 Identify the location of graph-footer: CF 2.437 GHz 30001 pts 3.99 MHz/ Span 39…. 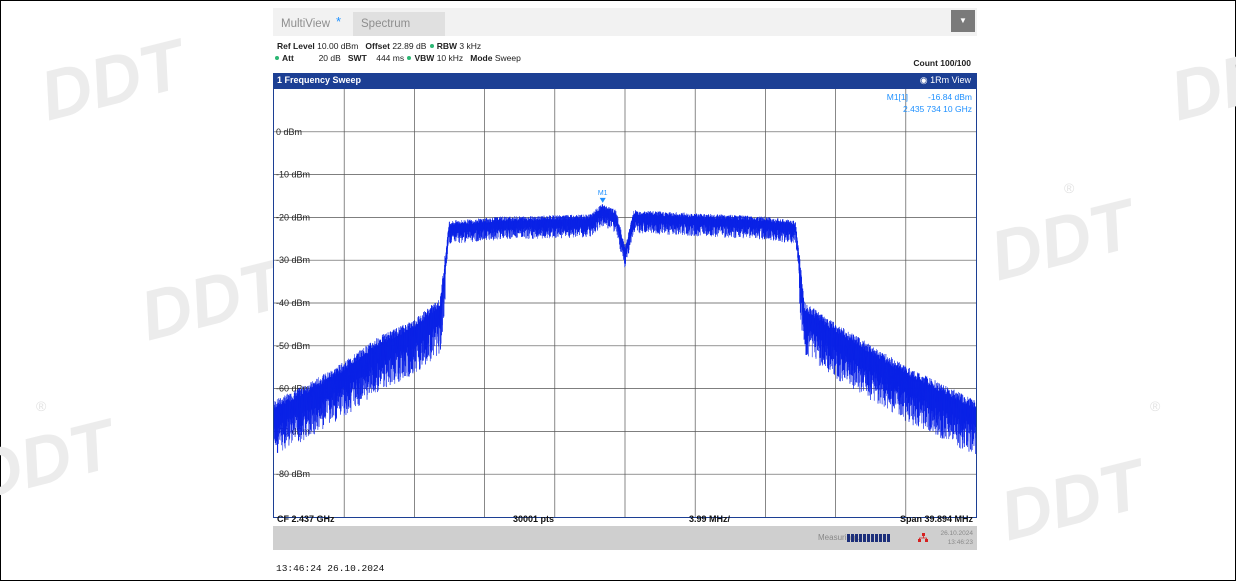
(625, 519).